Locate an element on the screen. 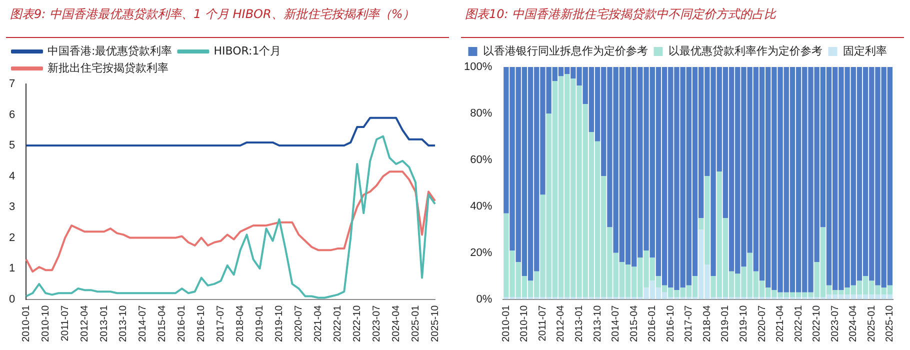 The image size is (910, 350). legend-label: 新批出住宅按揭贷款利率 is located at coordinates (108, 67).